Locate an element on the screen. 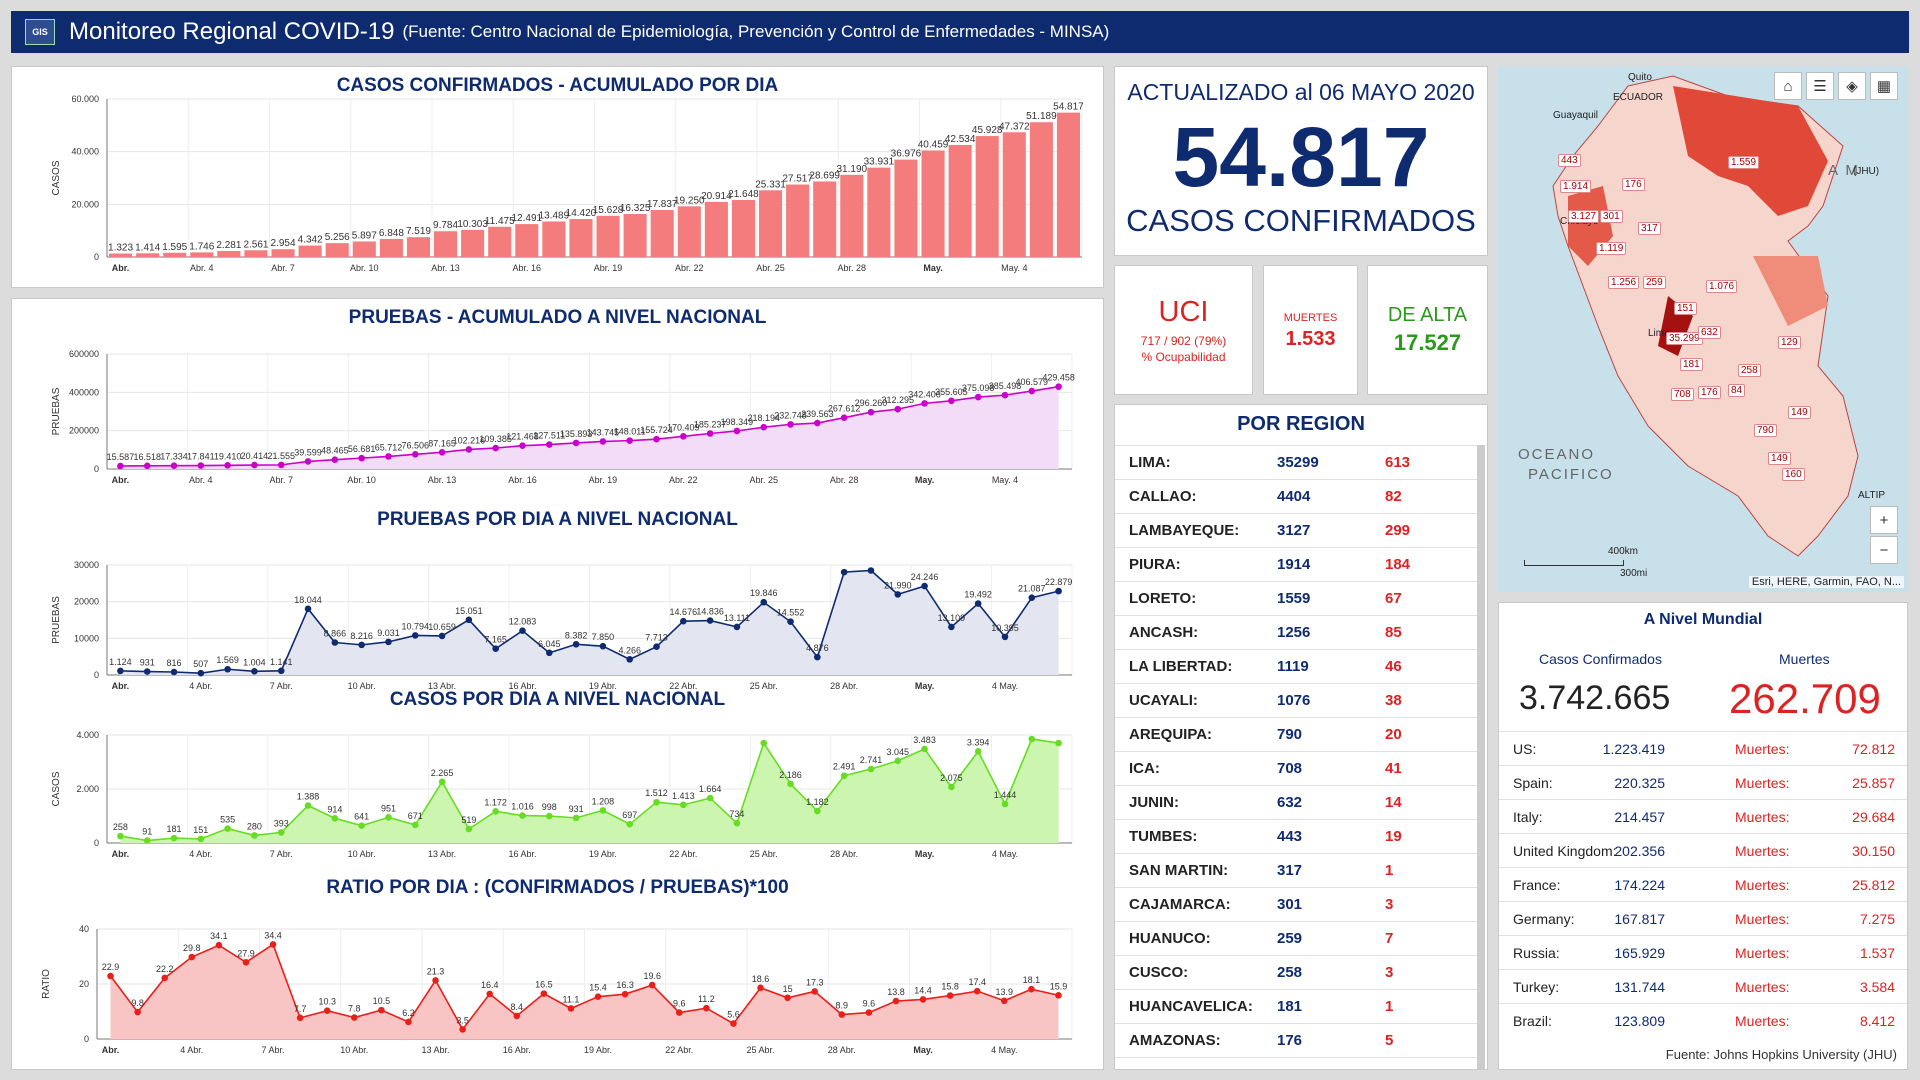 The width and height of the screenshot is (1920, 1080). data-label: 17.334 is located at coordinates (174, 457).